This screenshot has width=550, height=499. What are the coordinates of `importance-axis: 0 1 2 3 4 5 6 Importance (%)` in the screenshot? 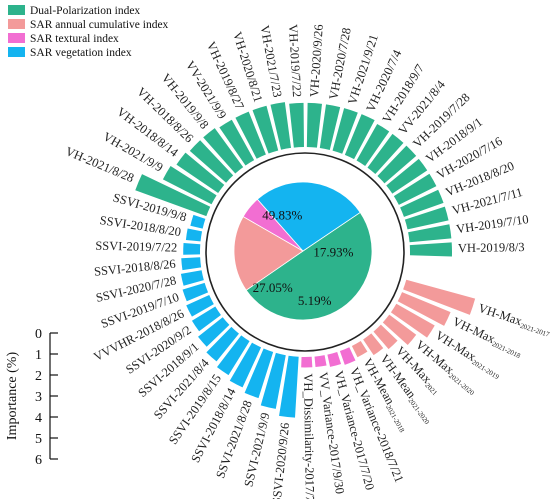 It's located at (31, 397).